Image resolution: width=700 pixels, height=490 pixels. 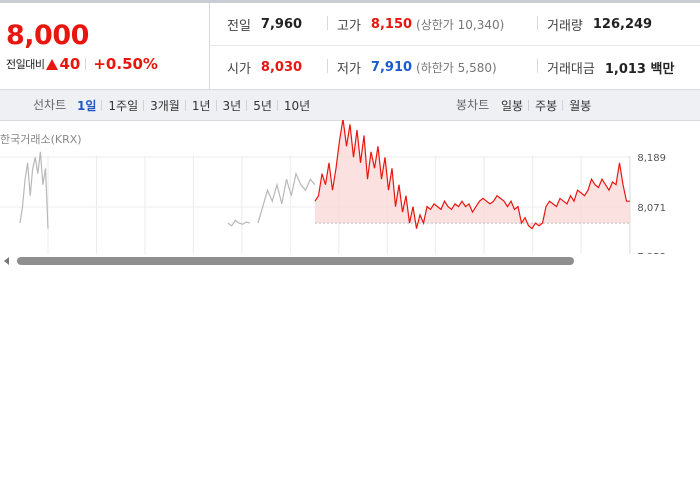 I want to click on lower-limit: (하한가 5,580), so click(x=456, y=67).